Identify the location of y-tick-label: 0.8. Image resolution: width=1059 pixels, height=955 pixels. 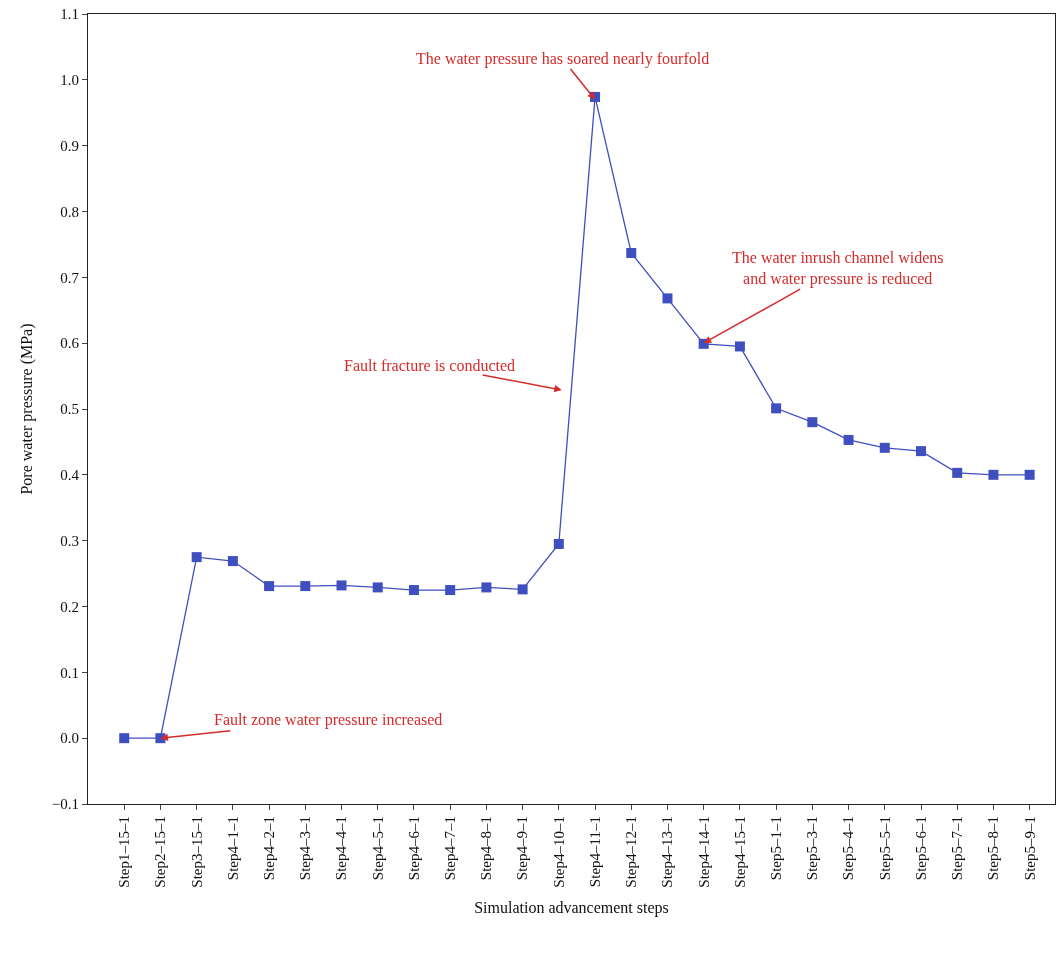
(69, 211).